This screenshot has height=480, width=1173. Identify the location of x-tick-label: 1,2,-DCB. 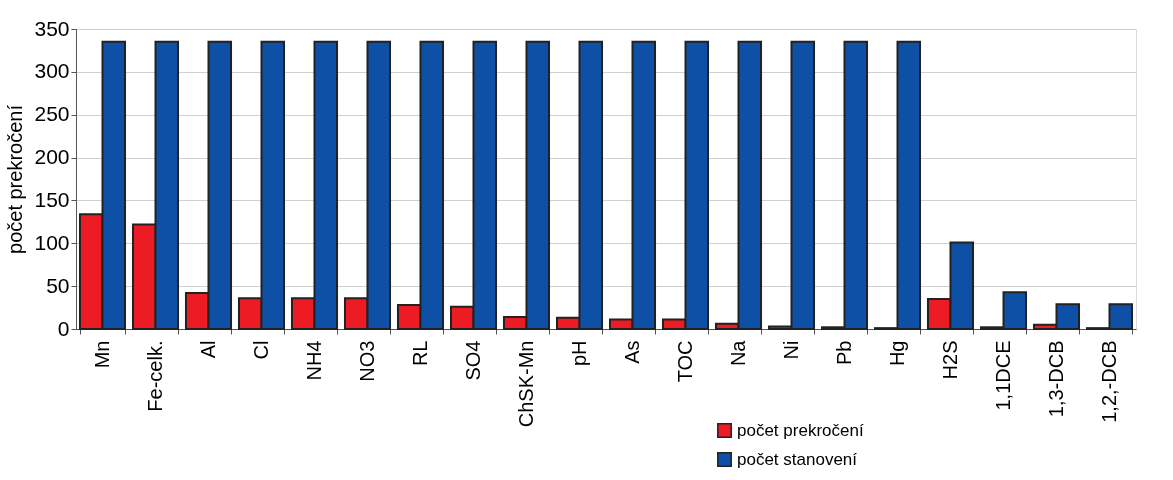
(1109, 381).